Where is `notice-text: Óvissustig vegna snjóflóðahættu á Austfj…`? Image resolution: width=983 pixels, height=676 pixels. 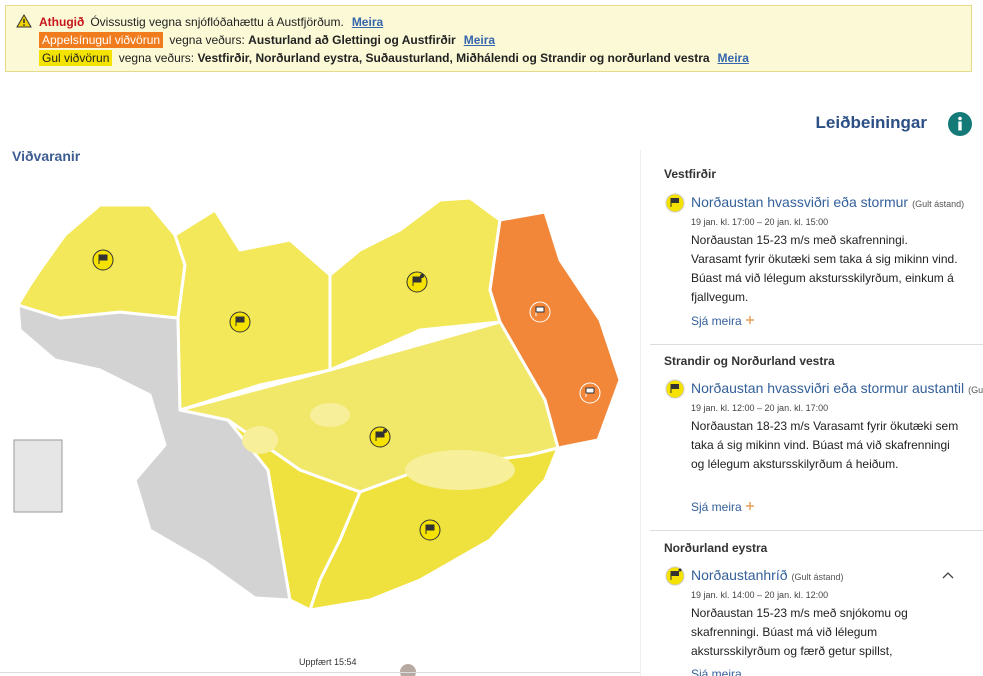
notice-text: Óvissustig vegna snjóflóðahættu á Austfj… is located at coordinates (217, 22).